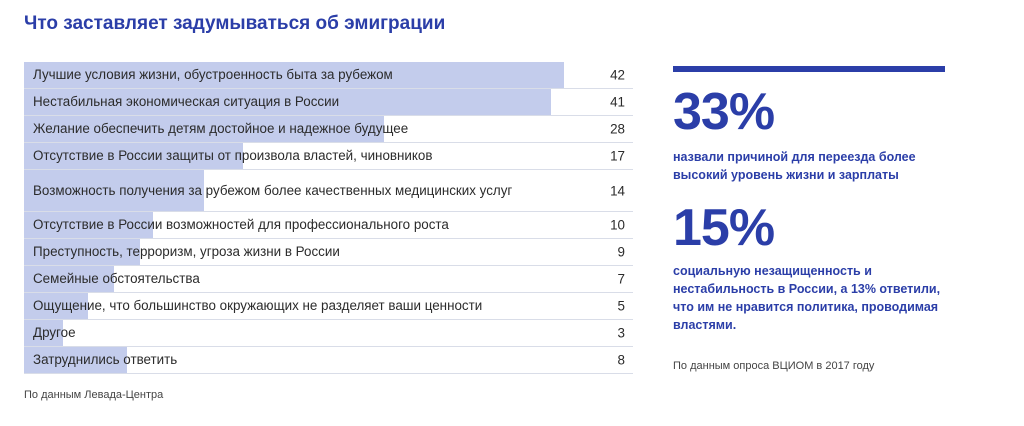 Image resolution: width=1024 pixels, height=426 pixels. Describe the element at coordinates (621, 306) in the screenshot. I see `bar-value: 5` at that location.